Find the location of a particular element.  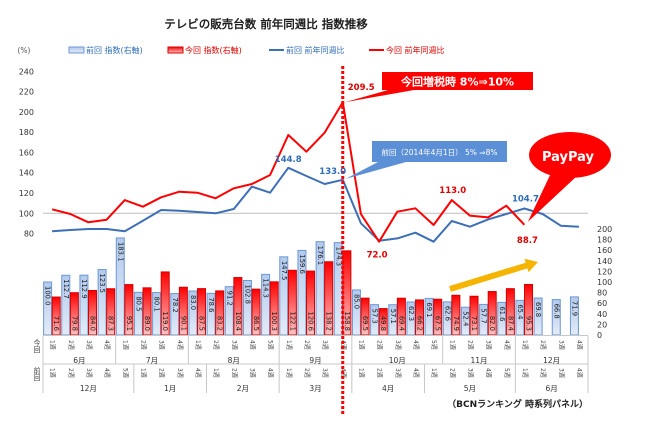

bar-value-label: 57.7 is located at coordinates (484, 315).